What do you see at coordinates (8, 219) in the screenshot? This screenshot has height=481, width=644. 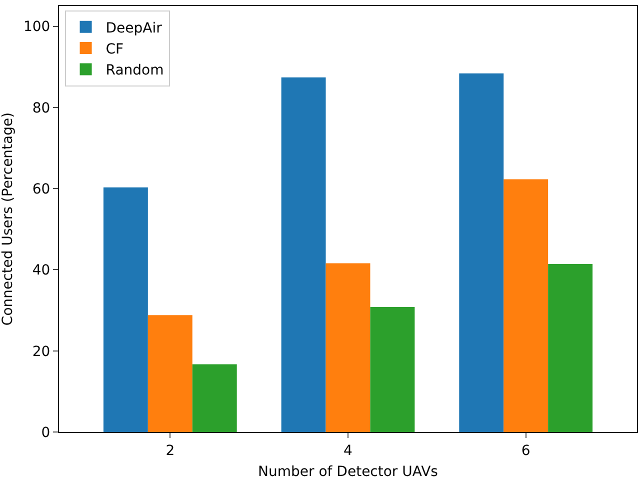 I see `y-axis-title: Connected Users (Percentage)` at bounding box center [8, 219].